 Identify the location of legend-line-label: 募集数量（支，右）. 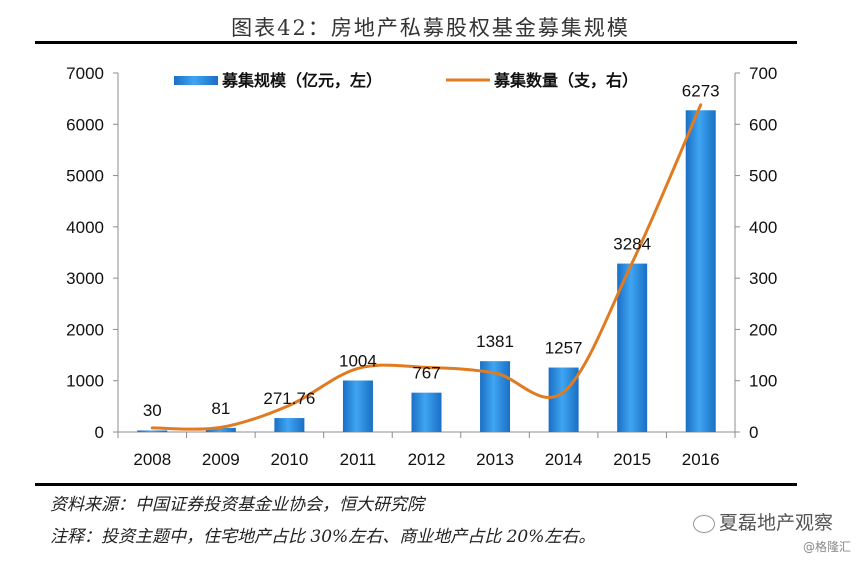
(565, 80).